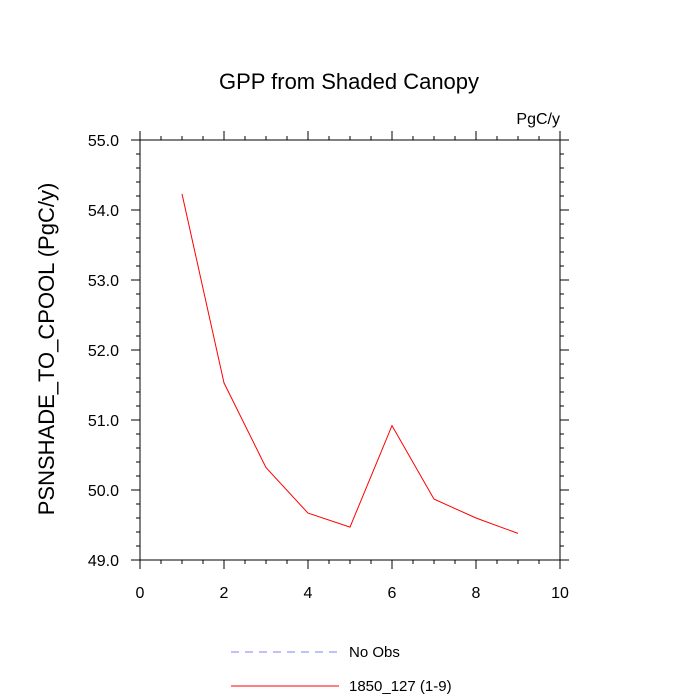 This screenshot has width=700, height=700. I want to click on y-tick-label: 55.0, so click(103, 141).